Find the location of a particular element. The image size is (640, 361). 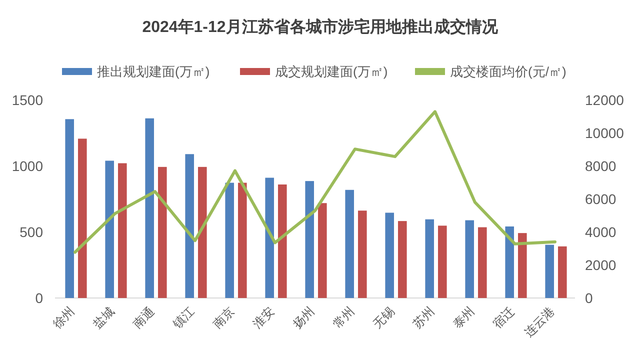

y-tick-label: 0 is located at coordinates (39, 298).